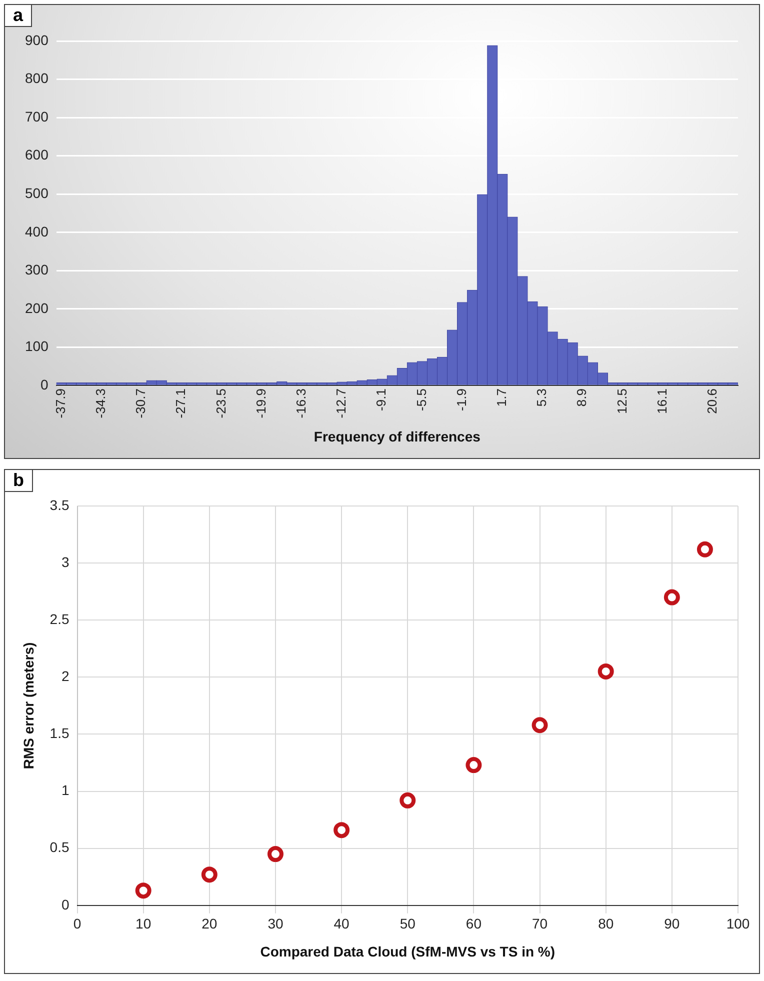  I want to click on x-tick-label: 8.9, so click(582, 397).